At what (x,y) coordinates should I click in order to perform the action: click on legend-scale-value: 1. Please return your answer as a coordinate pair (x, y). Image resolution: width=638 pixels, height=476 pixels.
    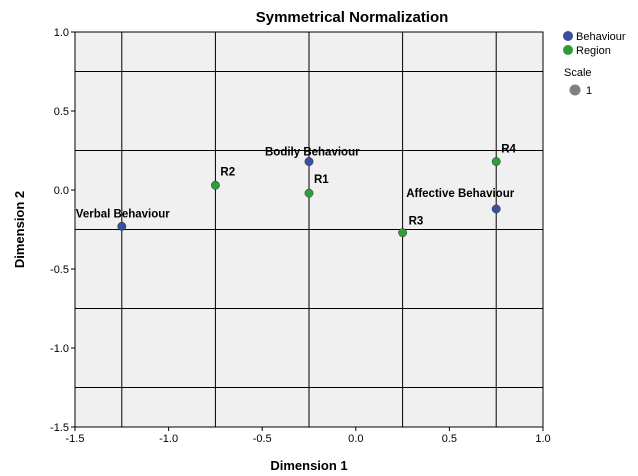
    Looking at the image, I should click on (589, 91).